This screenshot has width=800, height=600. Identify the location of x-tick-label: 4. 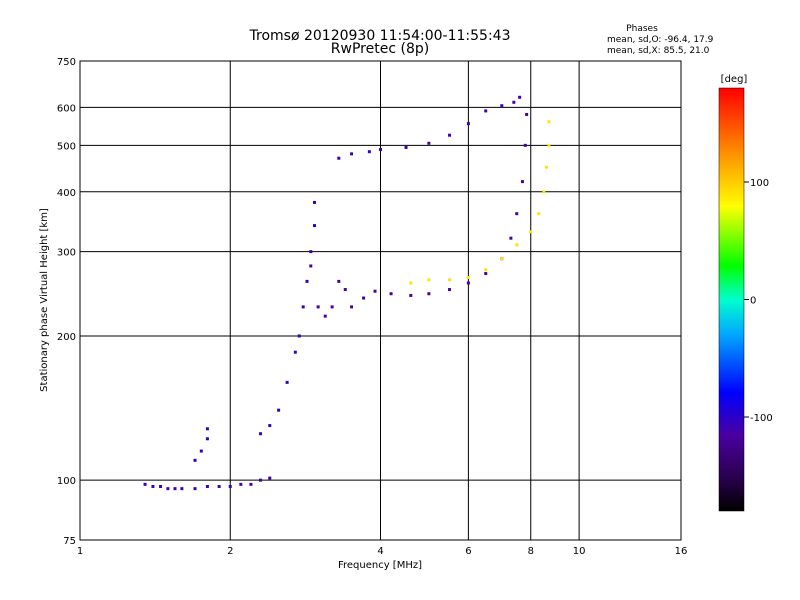
(380, 551).